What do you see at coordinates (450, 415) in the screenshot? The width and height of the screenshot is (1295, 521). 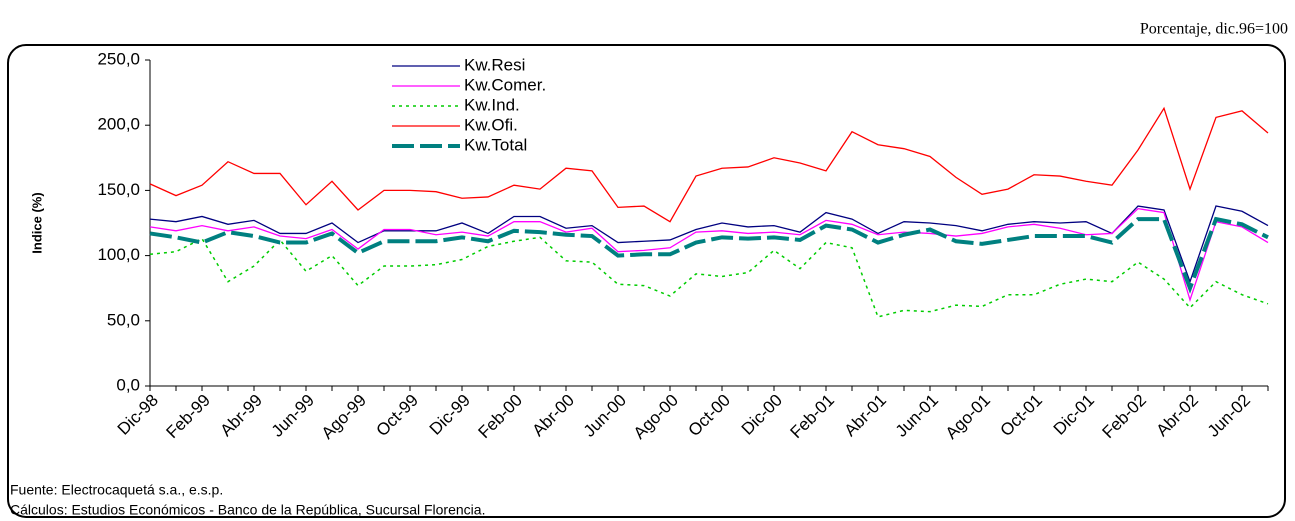 I see `x-tick-label: Dic-99` at bounding box center [450, 415].